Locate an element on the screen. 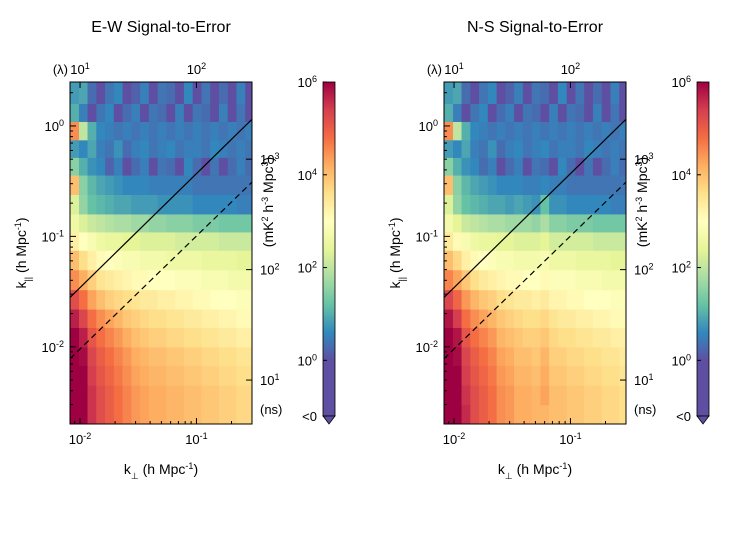 Image resolution: width=742 pixels, height=535 pixels. colorbar-tick-label: 104 is located at coordinates (681, 175).